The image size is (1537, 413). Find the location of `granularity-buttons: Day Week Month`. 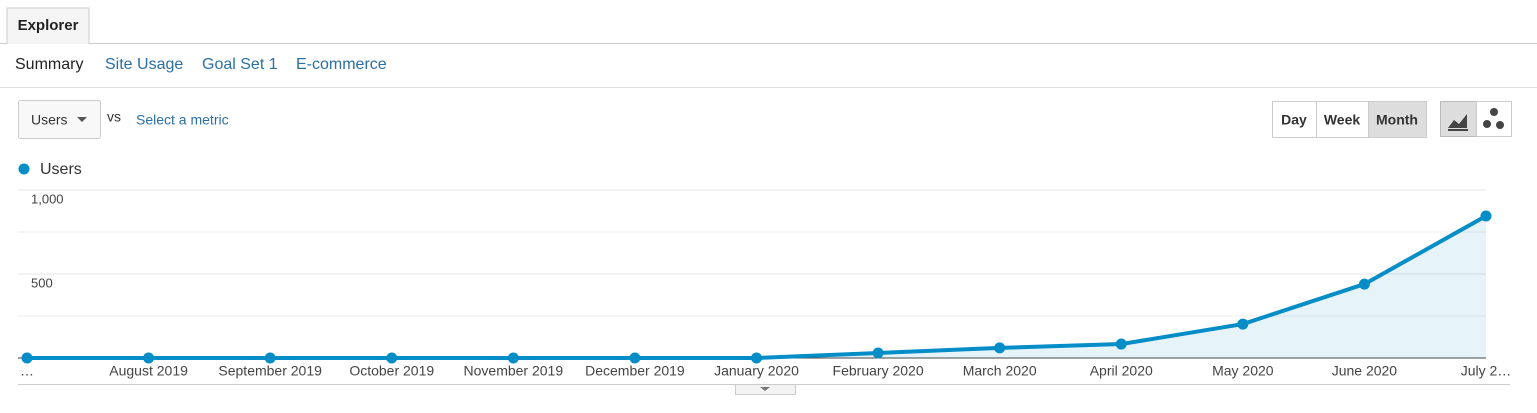

granularity-buttons: Day Week Month is located at coordinates (1349, 119).